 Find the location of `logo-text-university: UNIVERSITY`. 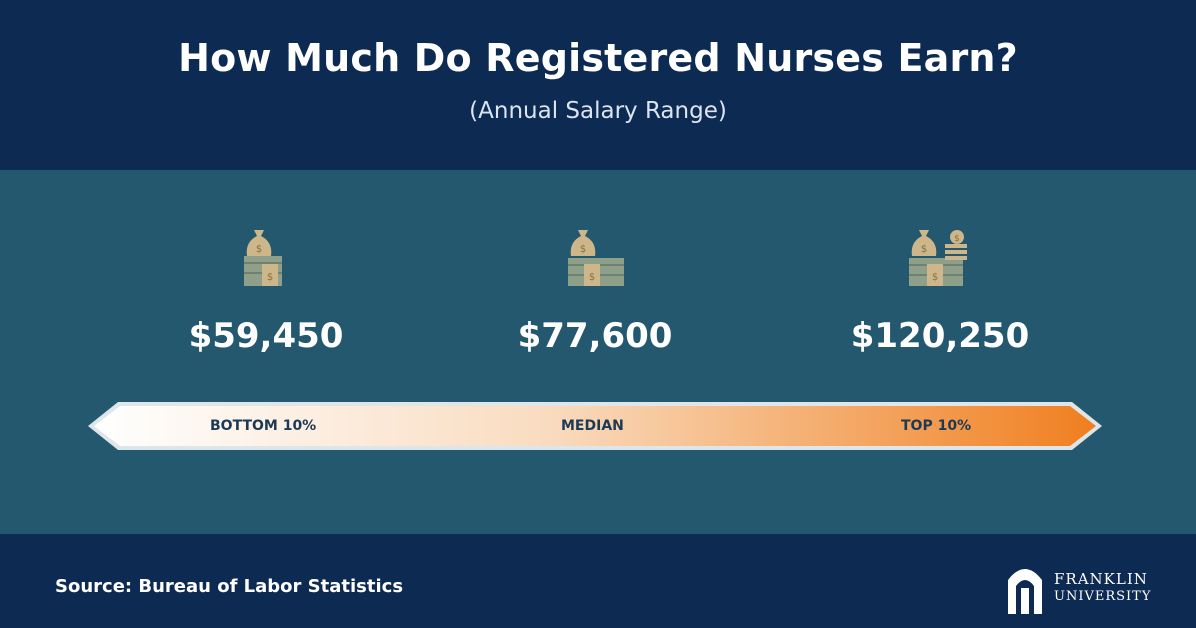

logo-text-university: UNIVERSITY is located at coordinates (1103, 596).